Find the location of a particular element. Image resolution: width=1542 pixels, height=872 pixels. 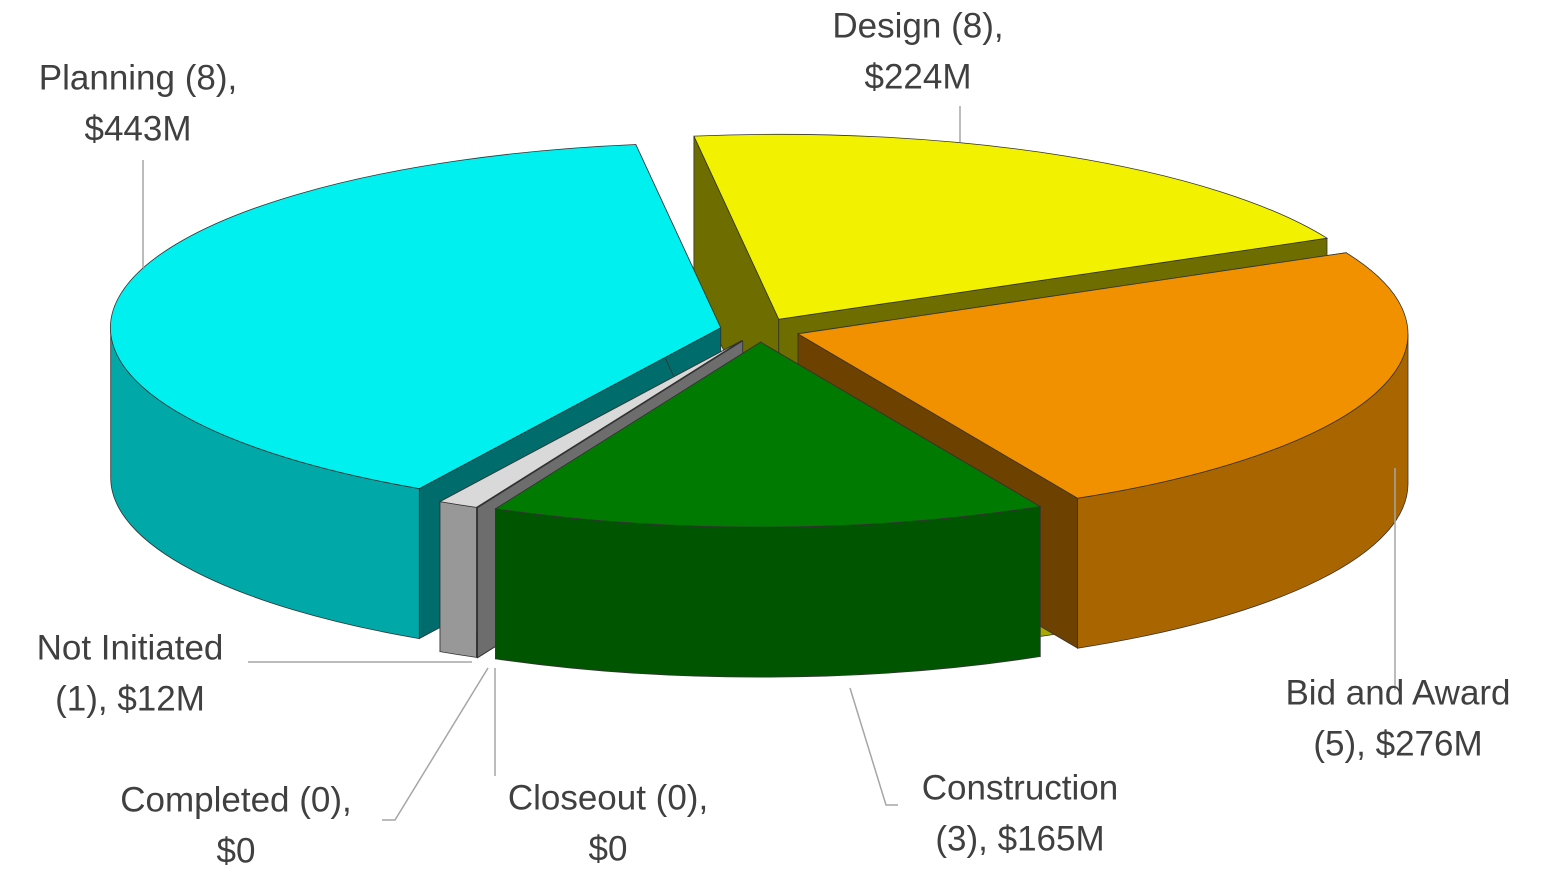

data-label: Completed (0), is located at coordinates (235, 799).